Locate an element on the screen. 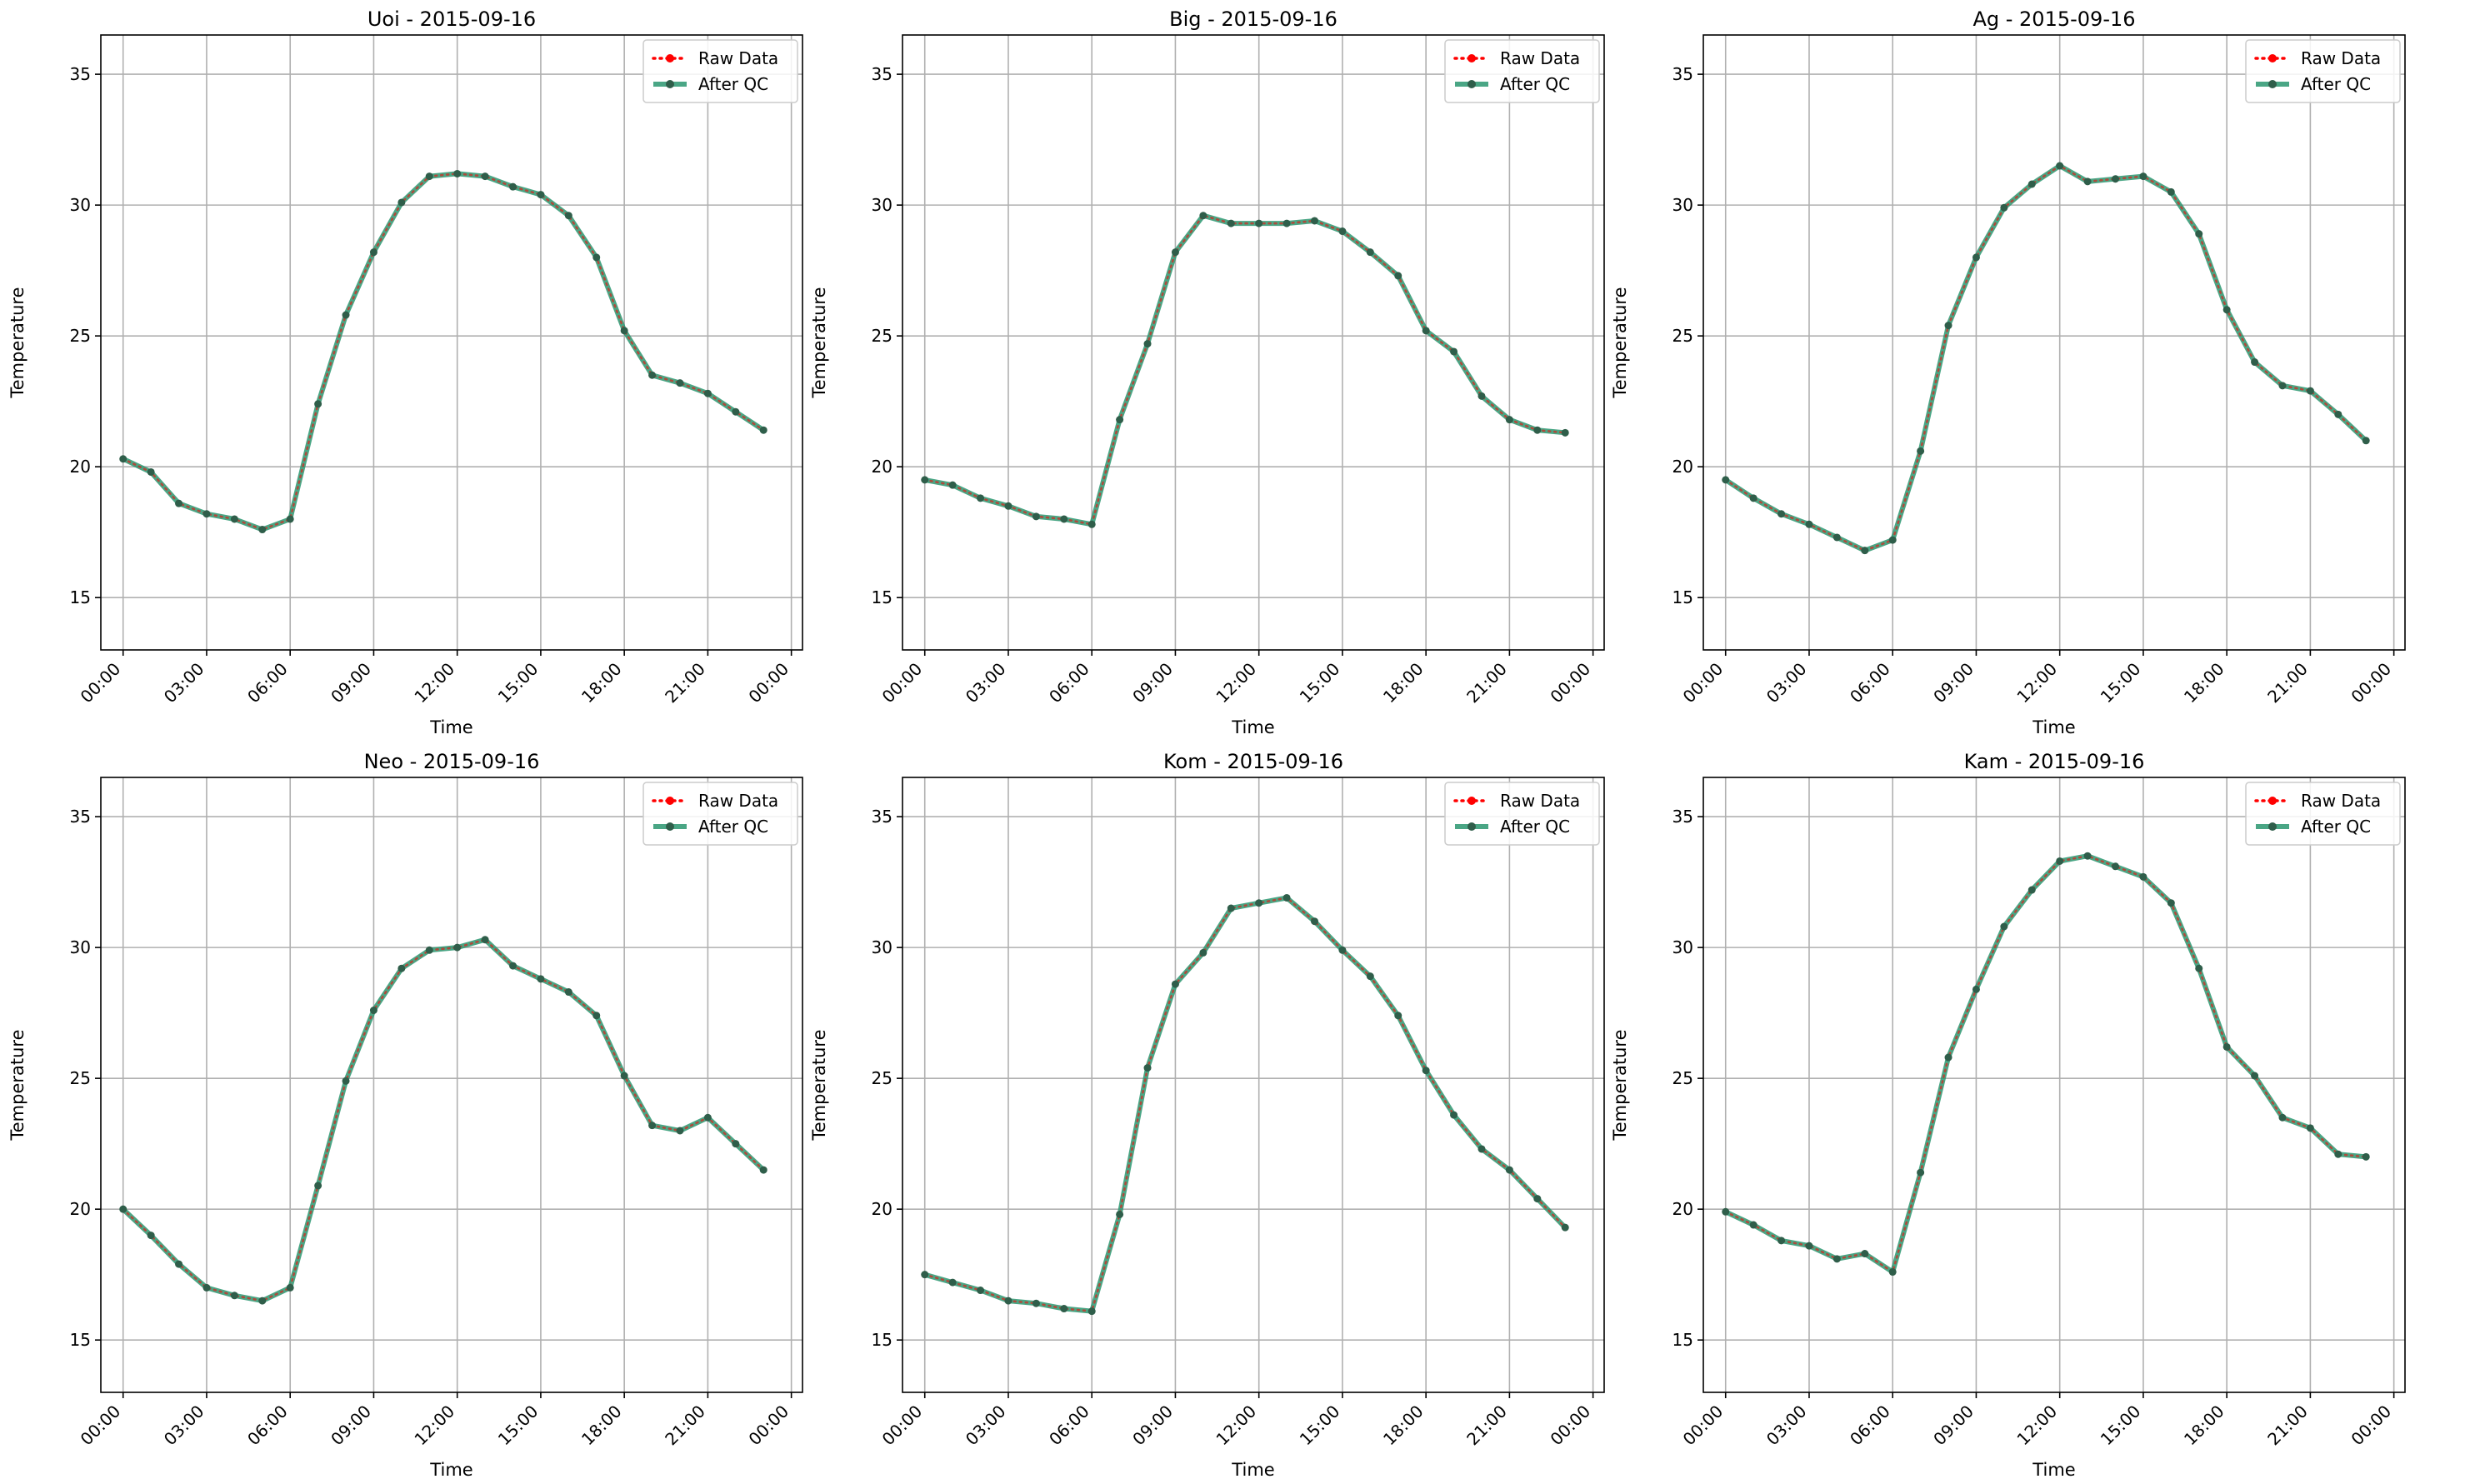  subplot-title: Kam - 2015-09-16 is located at coordinates (2054, 761).